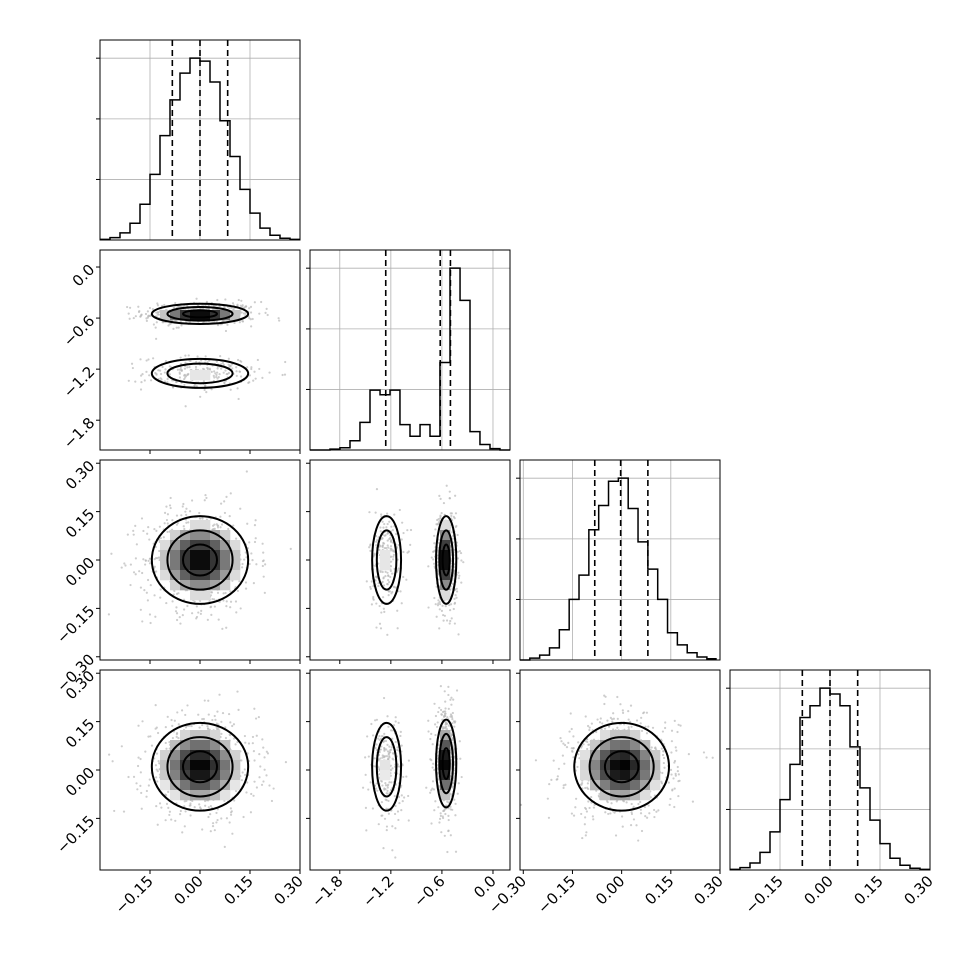  Describe the element at coordinates (200, 560) in the screenshot. I see `joint-1-3-frame` at that location.